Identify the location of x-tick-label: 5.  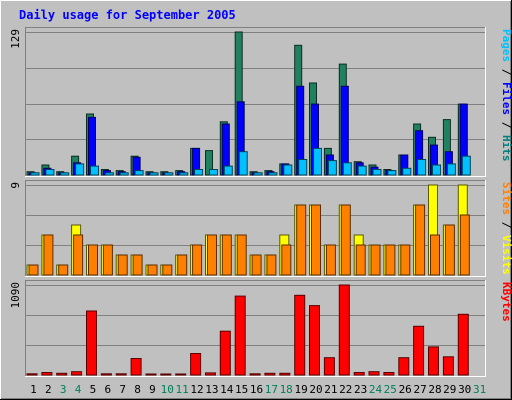
(93, 389).